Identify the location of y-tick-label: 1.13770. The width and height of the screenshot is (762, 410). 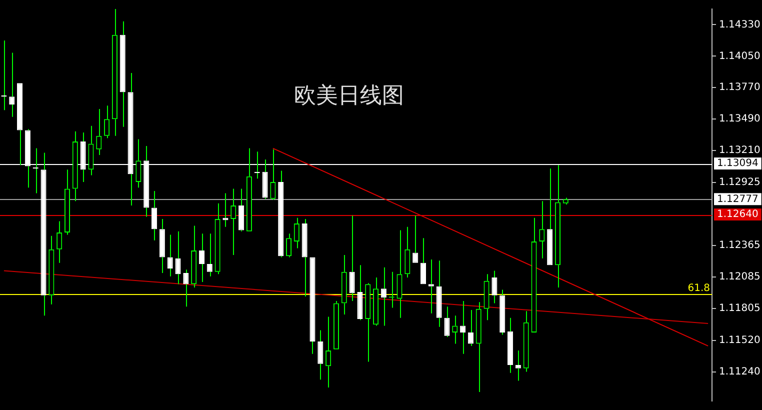
(739, 88).